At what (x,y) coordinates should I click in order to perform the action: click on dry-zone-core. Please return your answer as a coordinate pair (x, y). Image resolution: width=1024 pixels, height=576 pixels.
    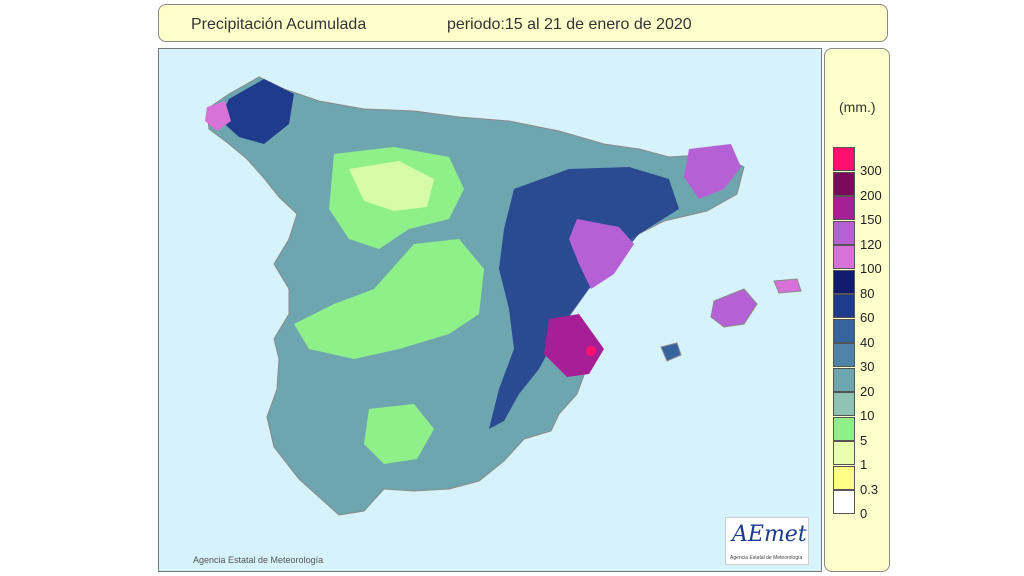
    Looking at the image, I should click on (391, 186).